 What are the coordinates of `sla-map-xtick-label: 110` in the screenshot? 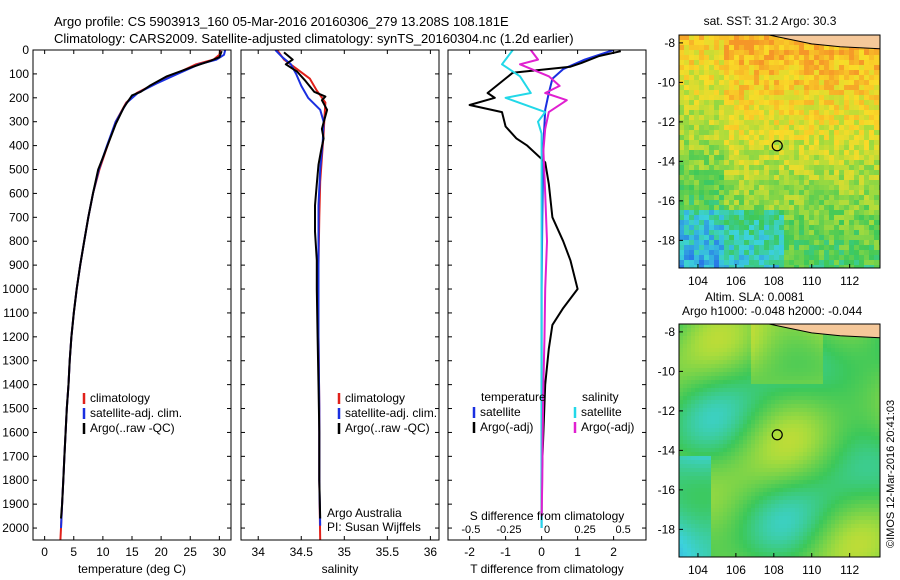 It's located at (811, 570).